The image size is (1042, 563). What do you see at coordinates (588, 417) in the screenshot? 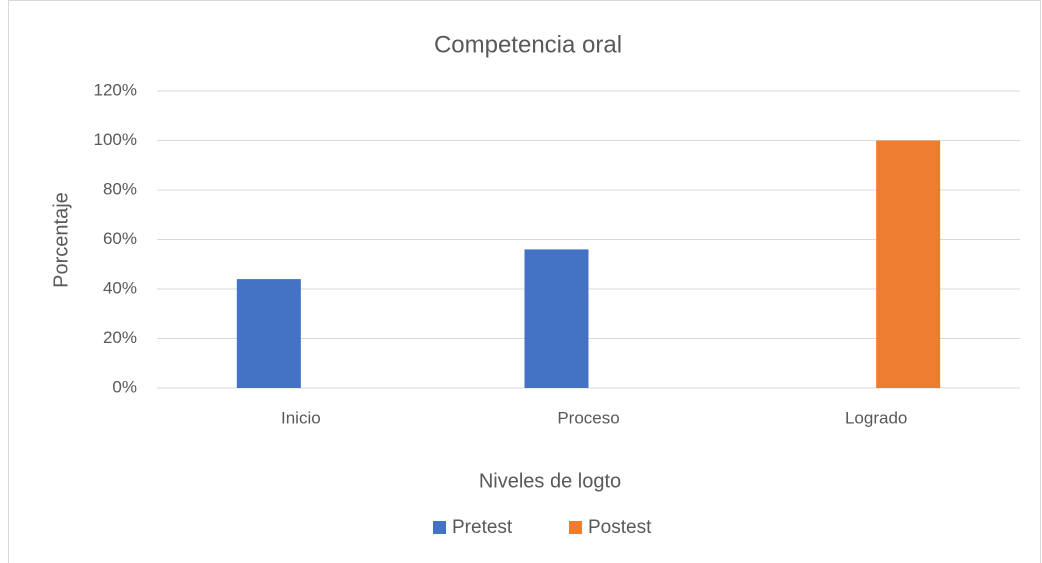
I see `x-tick-label: Proceso` at bounding box center [588, 417].